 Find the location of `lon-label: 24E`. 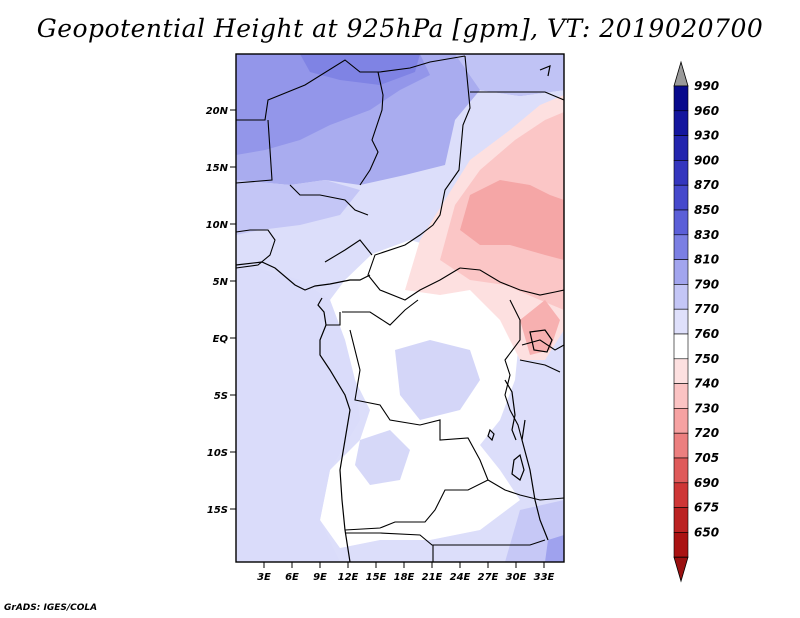

lon-label: 24E is located at coordinates (460, 577).